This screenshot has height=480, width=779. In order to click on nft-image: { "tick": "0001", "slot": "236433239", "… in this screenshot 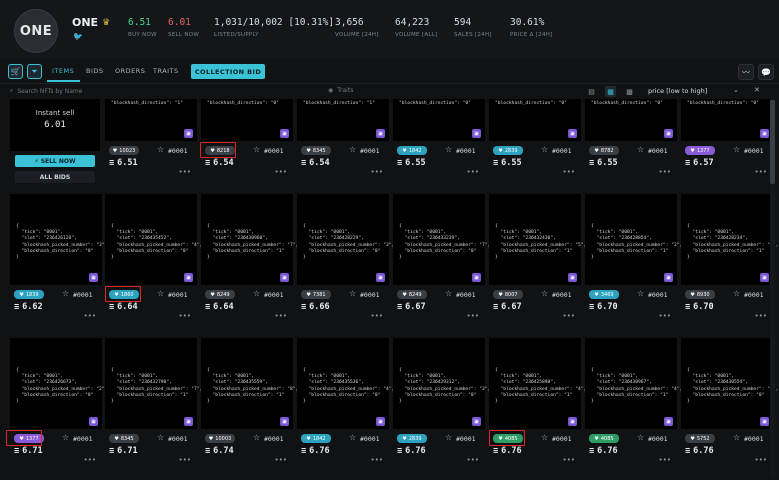, I will do `click(441, 239)`.